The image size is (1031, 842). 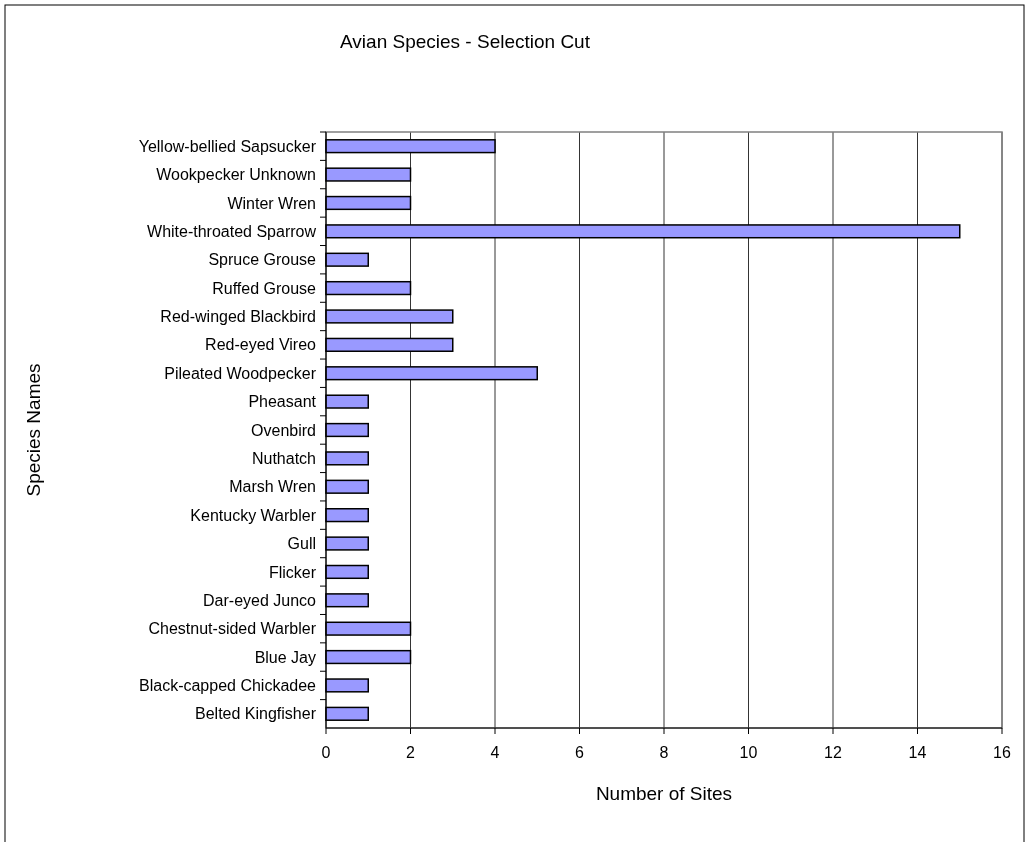 What do you see at coordinates (236, 175) in the screenshot?
I see `y-tick-label: Wookpecker Unknown` at bounding box center [236, 175].